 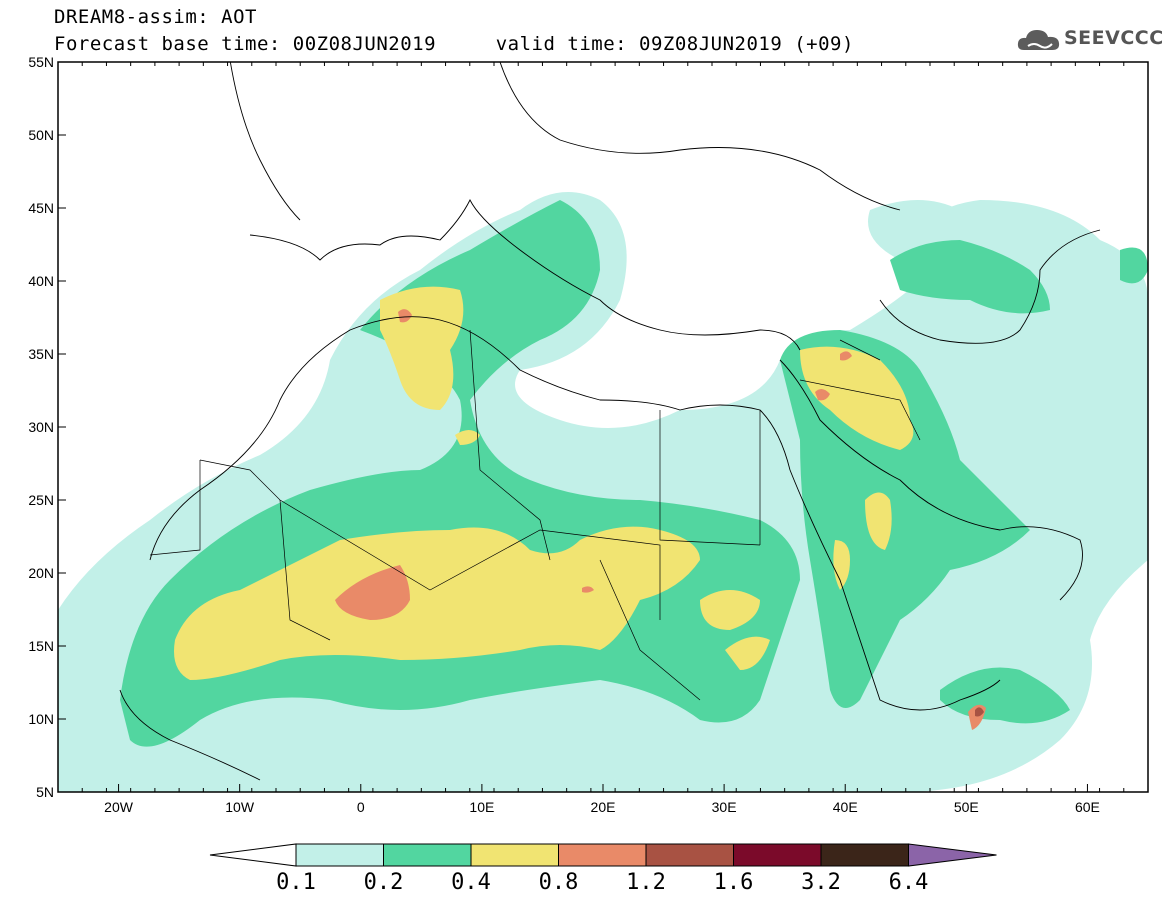 I want to click on colorbar-low-arrow, so click(x=253, y=855).